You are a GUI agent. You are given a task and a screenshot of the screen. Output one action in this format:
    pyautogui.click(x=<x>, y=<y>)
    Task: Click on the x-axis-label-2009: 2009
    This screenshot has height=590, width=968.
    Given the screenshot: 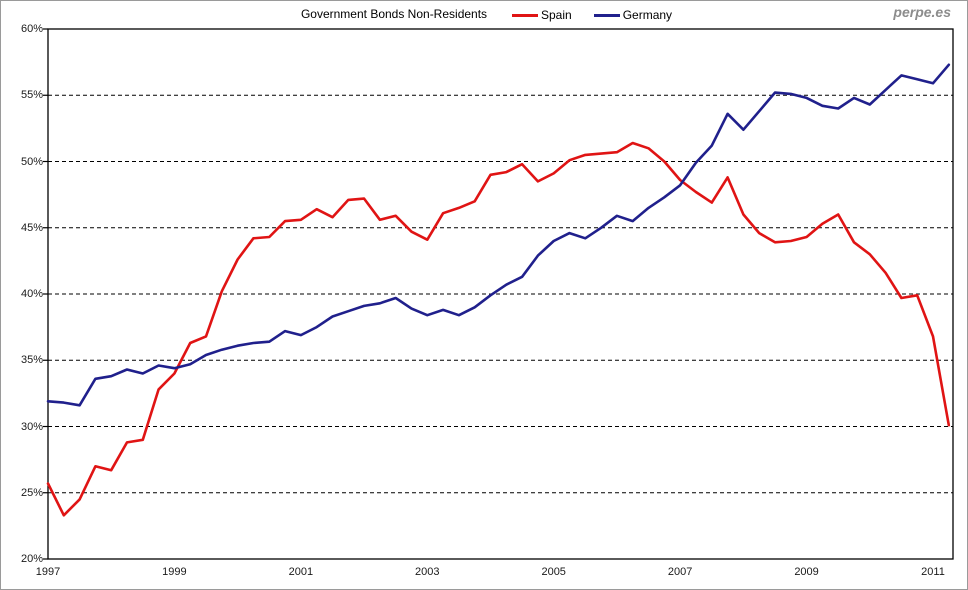 What is the action you would take?
    pyautogui.click(x=806, y=572)
    